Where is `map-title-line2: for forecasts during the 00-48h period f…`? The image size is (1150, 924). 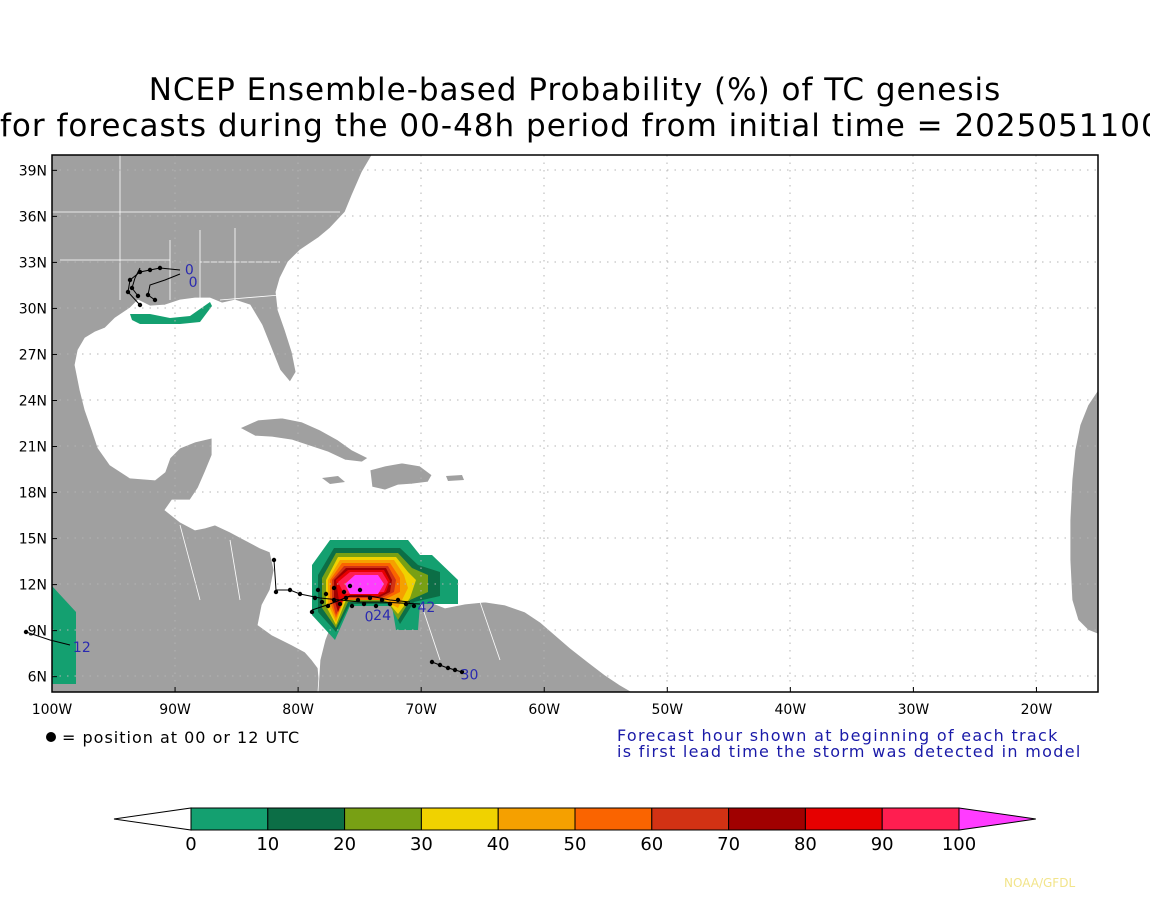 map-title-line2: for forecasts during the 00-48h period f… is located at coordinates (575, 126).